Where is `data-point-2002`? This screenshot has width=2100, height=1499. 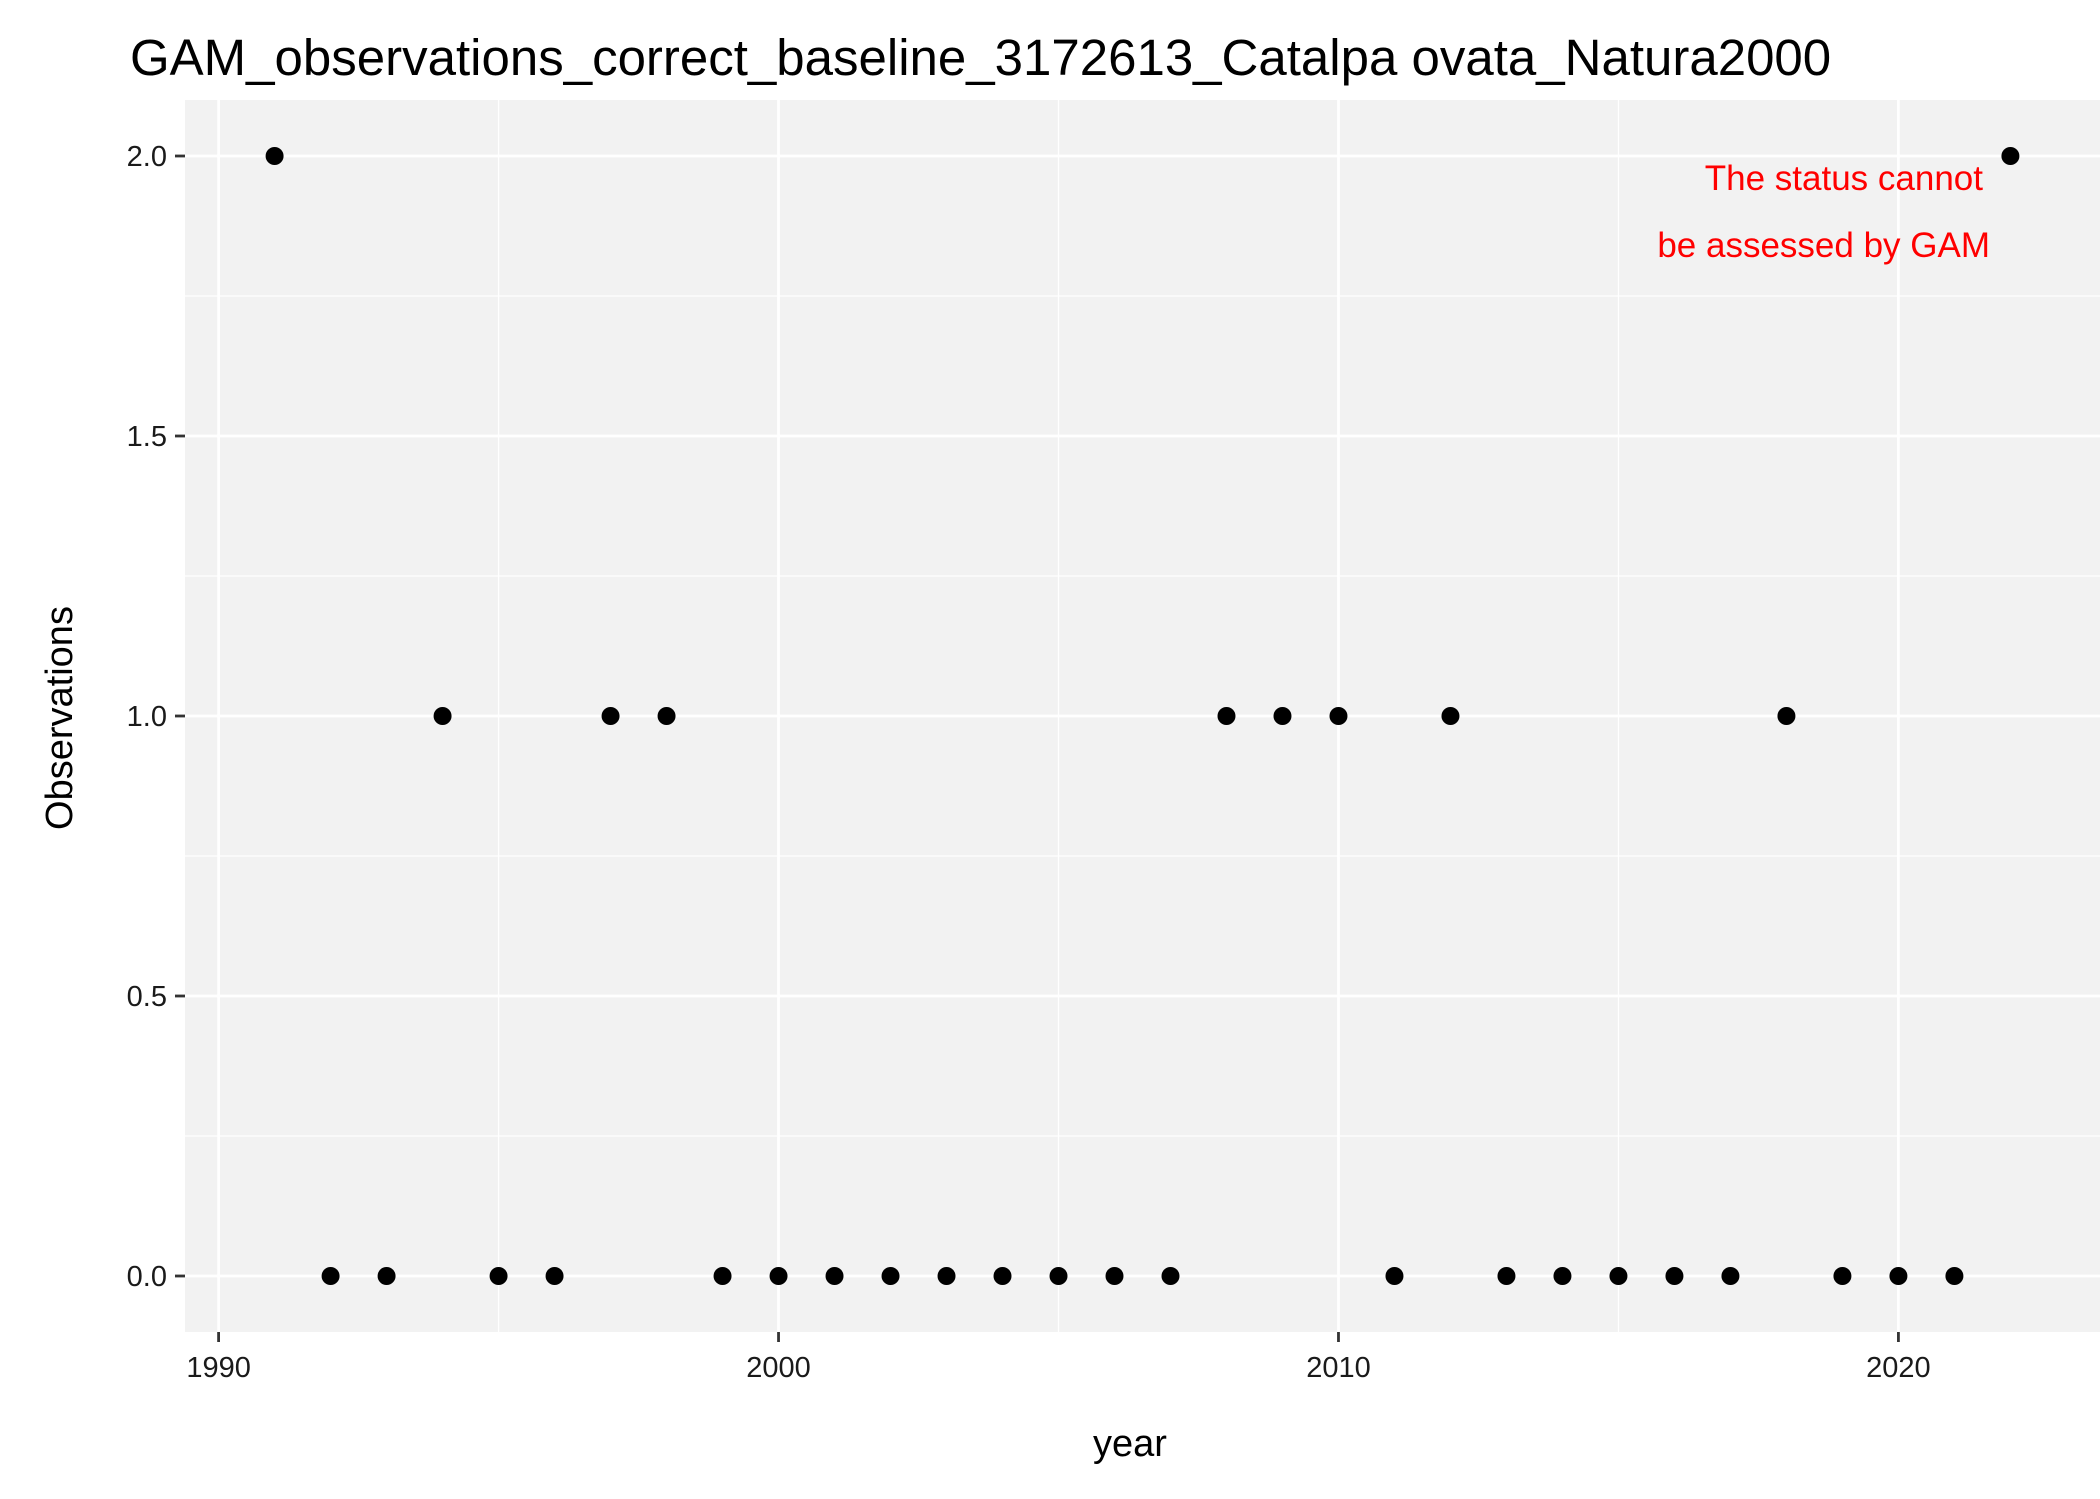
data-point-2002 is located at coordinates (890, 1276).